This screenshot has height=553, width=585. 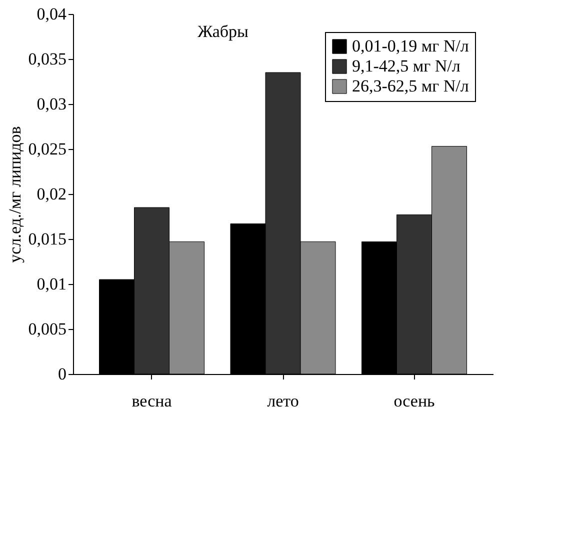 What do you see at coordinates (47, 329) in the screenshot?
I see `y-tick-label: 0,005` at bounding box center [47, 329].